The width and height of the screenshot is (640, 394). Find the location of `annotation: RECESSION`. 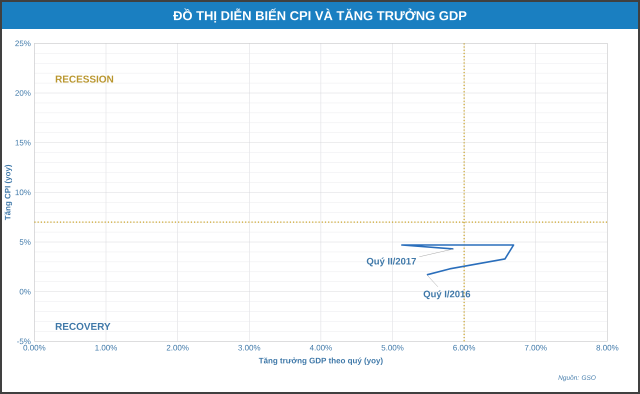

annotation: RECESSION is located at coordinates (85, 79).